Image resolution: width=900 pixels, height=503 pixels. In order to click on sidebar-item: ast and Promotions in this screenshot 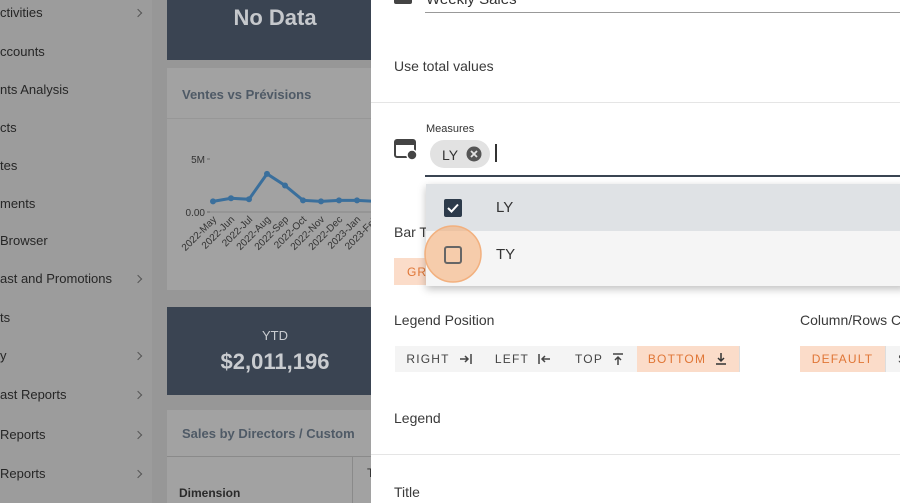, I will do `click(56, 278)`.